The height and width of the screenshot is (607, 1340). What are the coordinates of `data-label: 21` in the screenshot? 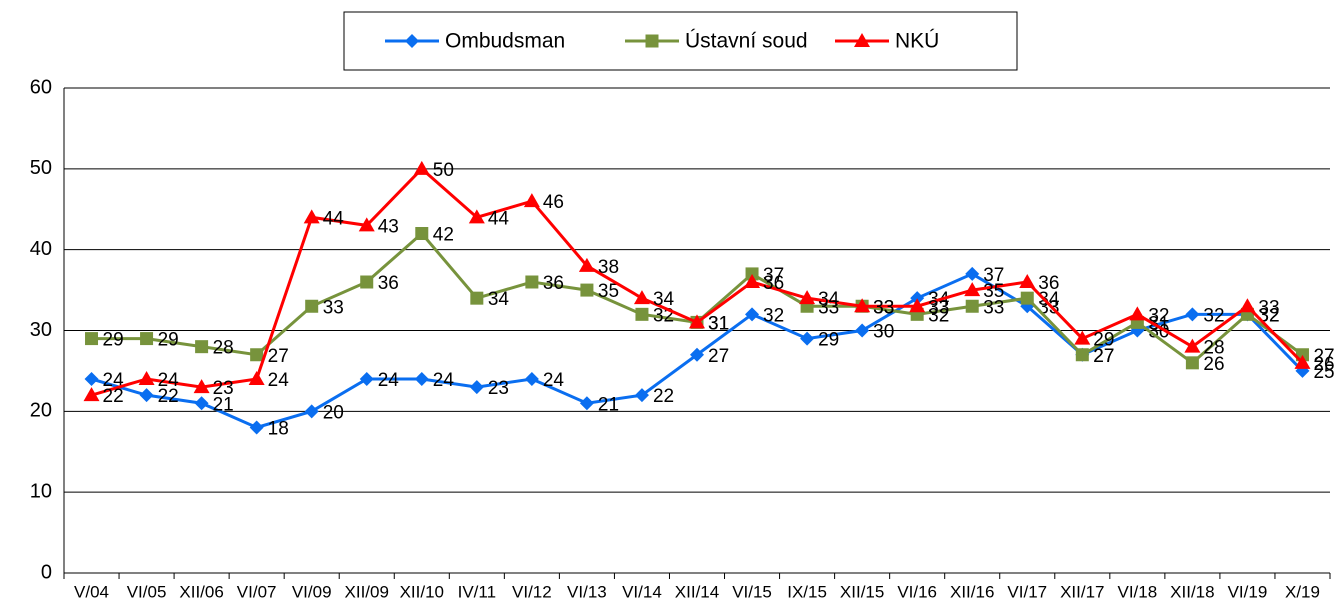 It's located at (223, 404).